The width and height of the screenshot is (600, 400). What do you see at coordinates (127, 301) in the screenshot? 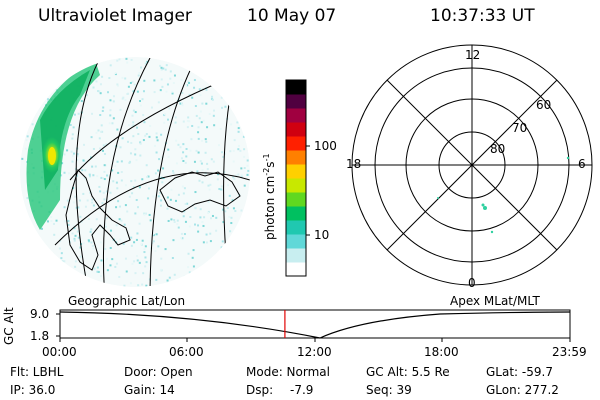
I see `map-label: Geographic Lat/Lon` at bounding box center [127, 301].